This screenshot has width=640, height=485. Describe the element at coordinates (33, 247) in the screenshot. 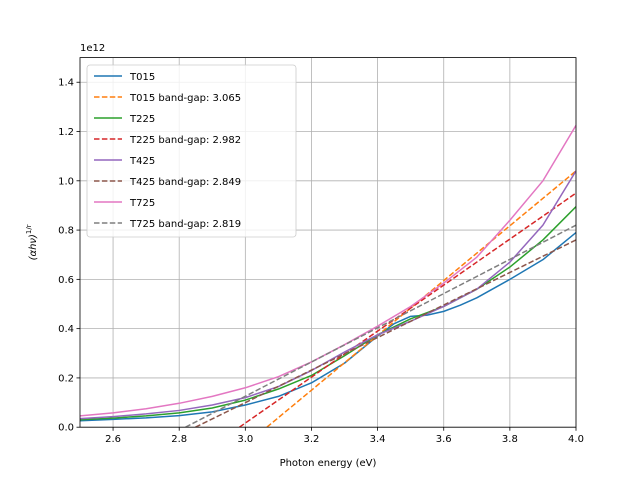

I see `y-axis-label-base: (αhν)` at that location.